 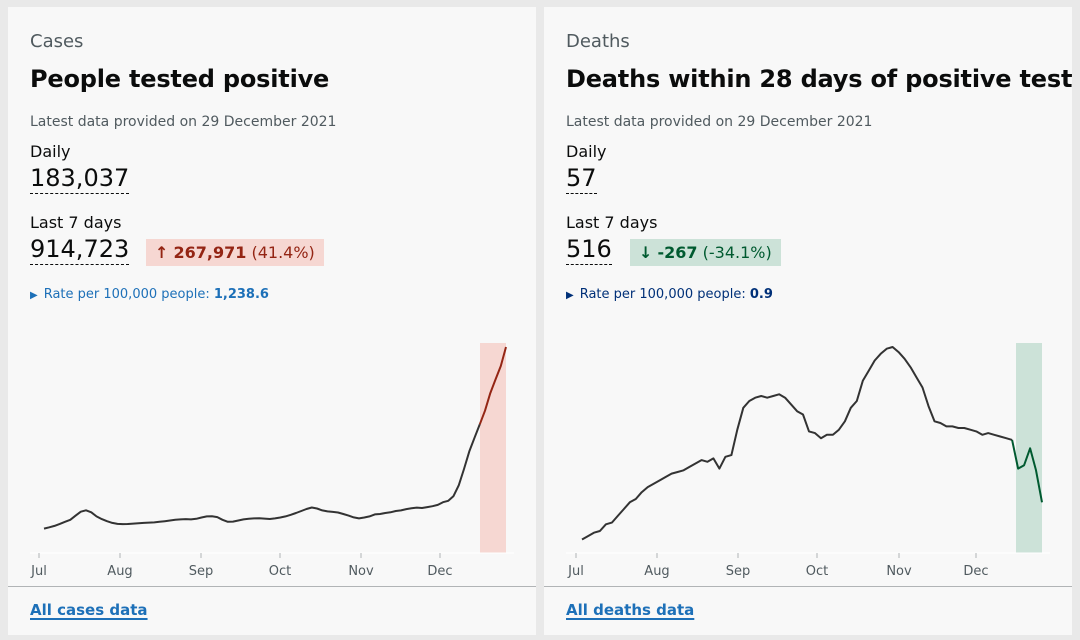 I want to click on daily-value: 57, so click(x=581, y=179).